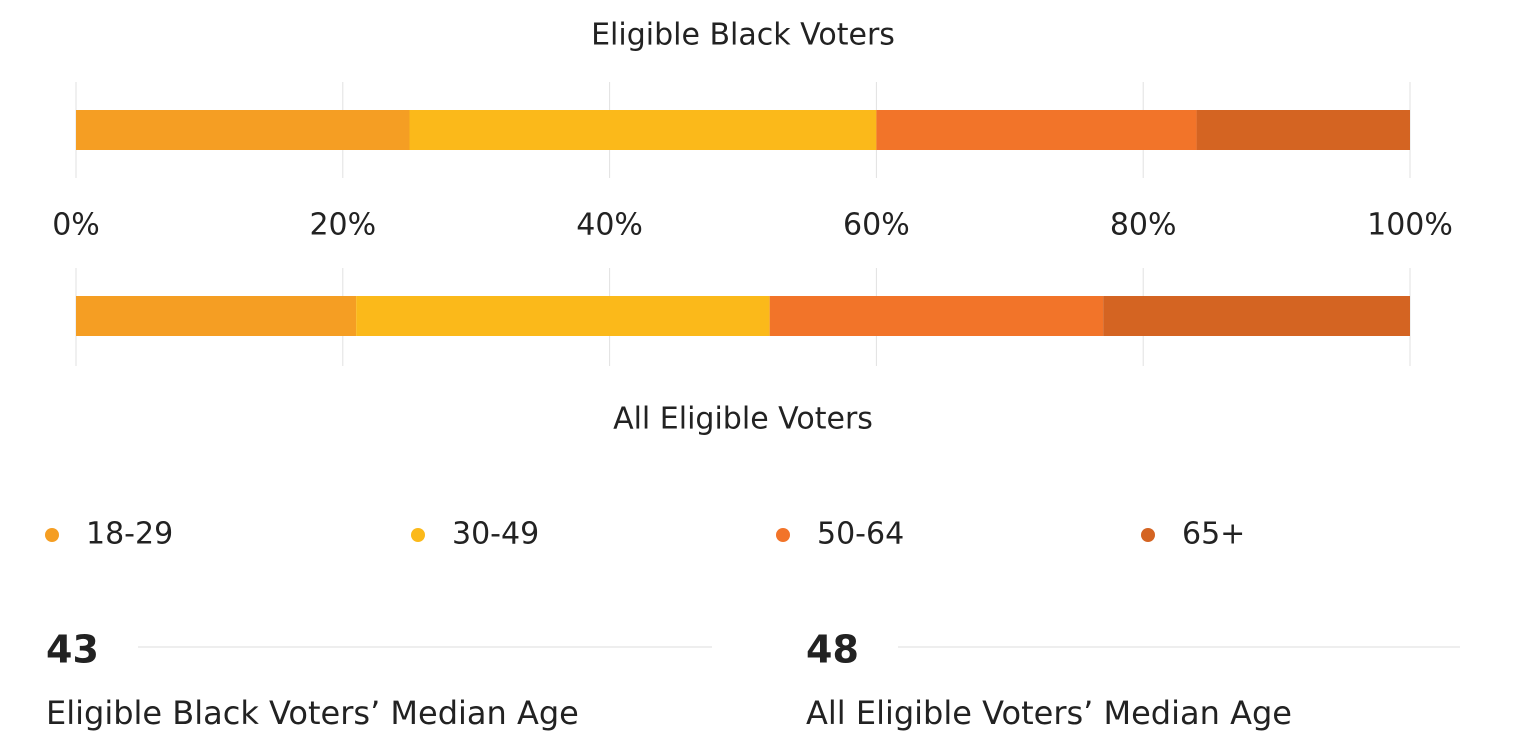 This screenshot has width=1521, height=741. Describe the element at coordinates (876, 225) in the screenshot. I see `x-tick-label: 60%` at that location.